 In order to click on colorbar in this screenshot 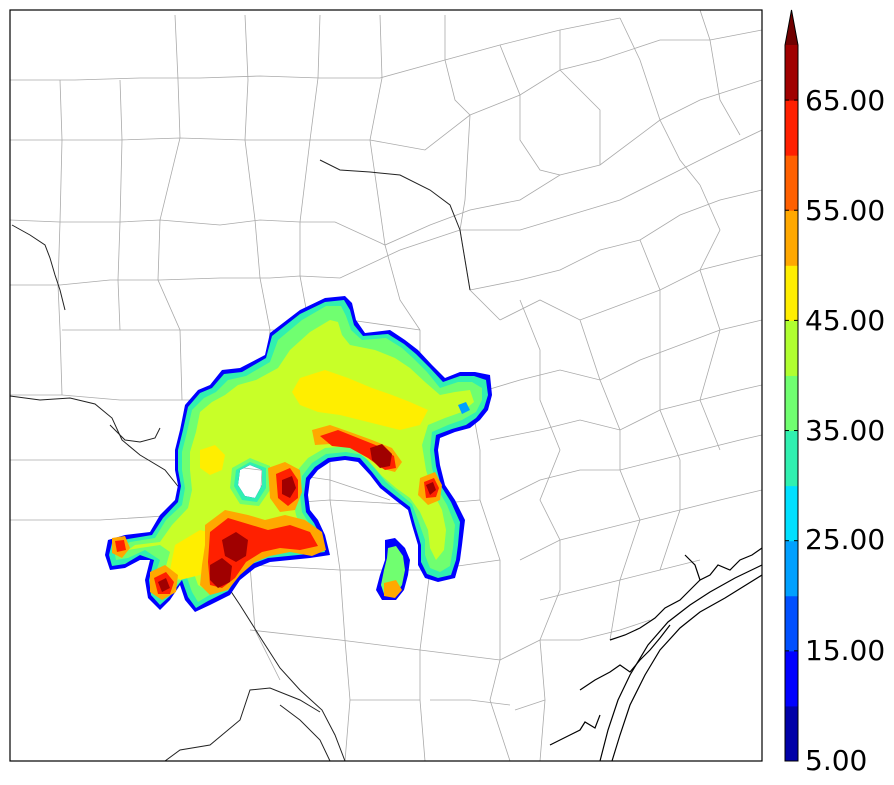, I will do `click(791, 385)`.